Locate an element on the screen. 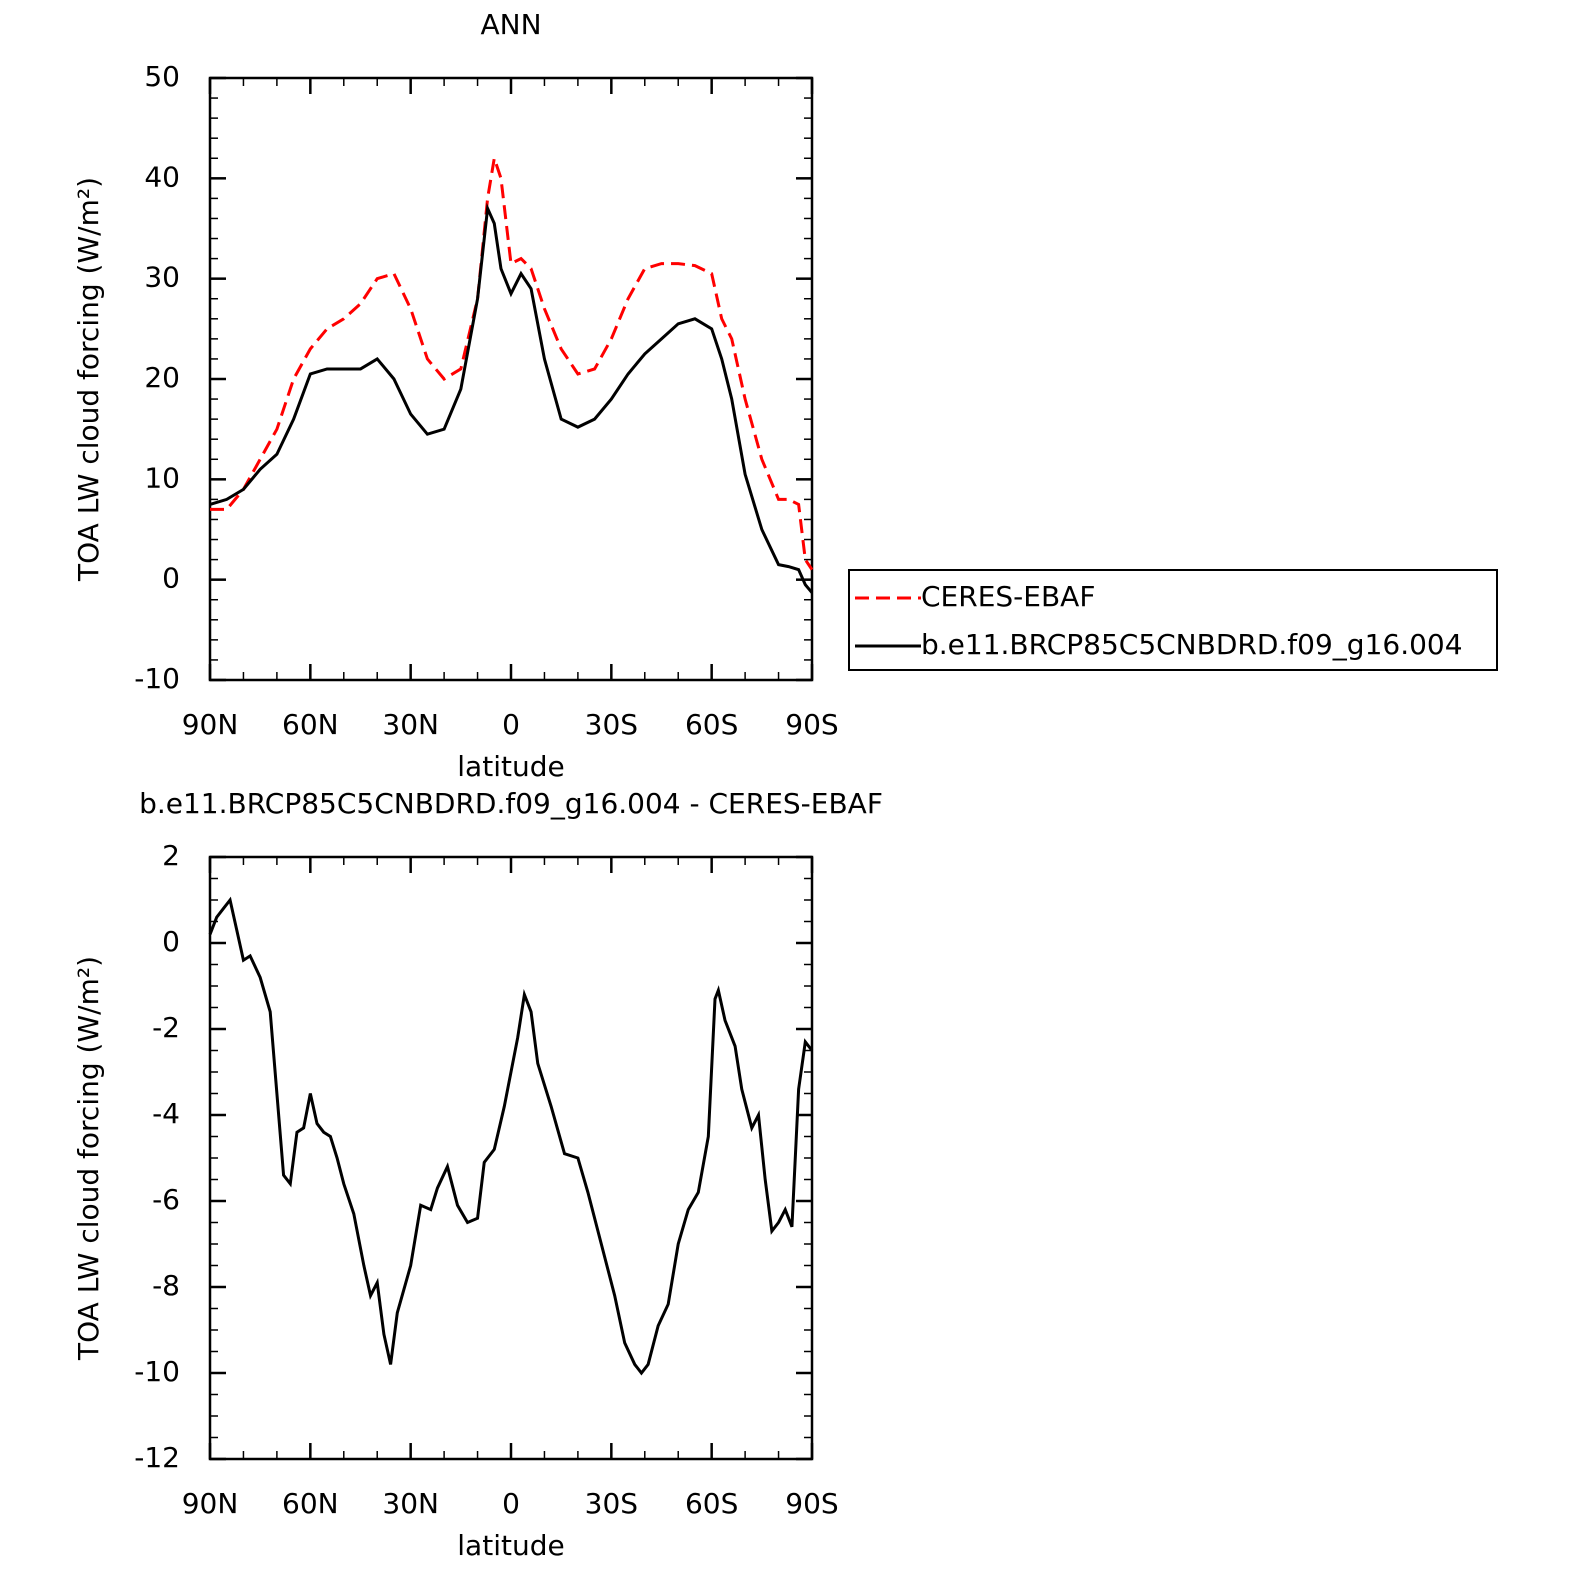 This screenshot has height=1569, width=1569. y-tick-label: -6 is located at coordinates (166, 1199).